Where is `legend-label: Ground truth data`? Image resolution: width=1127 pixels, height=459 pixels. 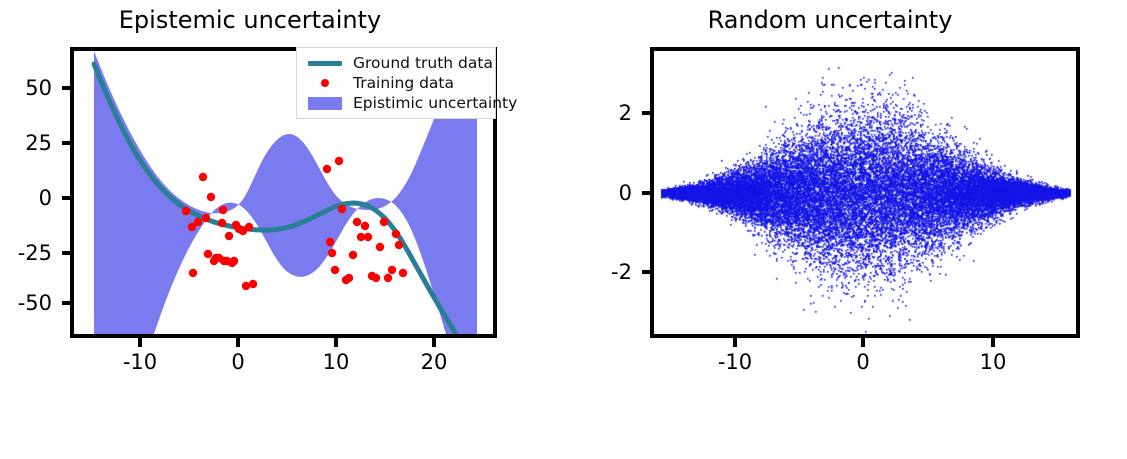 legend-label: Ground truth data is located at coordinates (423, 63).